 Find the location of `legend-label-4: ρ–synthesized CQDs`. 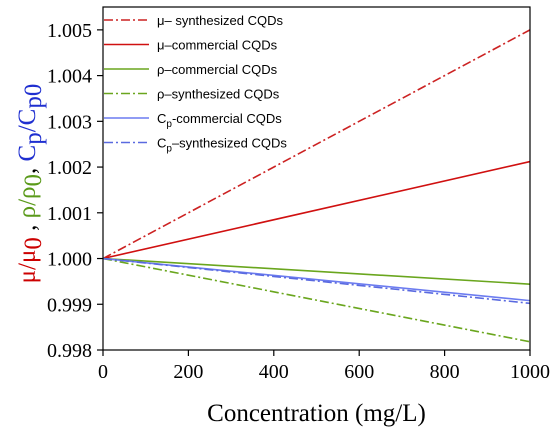

legend-label-4: ρ–synthesized CQDs is located at coordinates (218, 94).